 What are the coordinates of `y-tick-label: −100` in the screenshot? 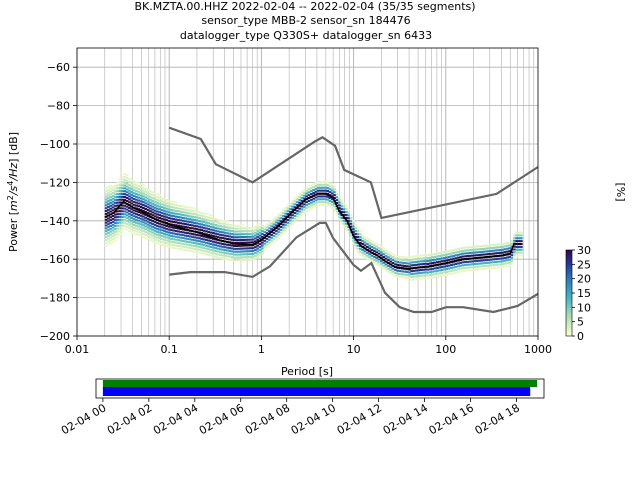 It's located at (55, 144).